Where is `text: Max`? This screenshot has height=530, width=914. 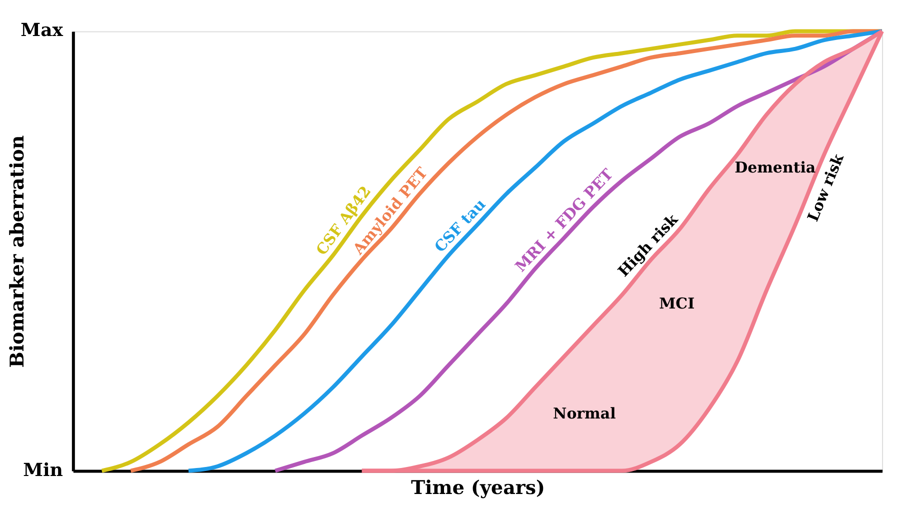
text: Max is located at coordinates (42, 31).